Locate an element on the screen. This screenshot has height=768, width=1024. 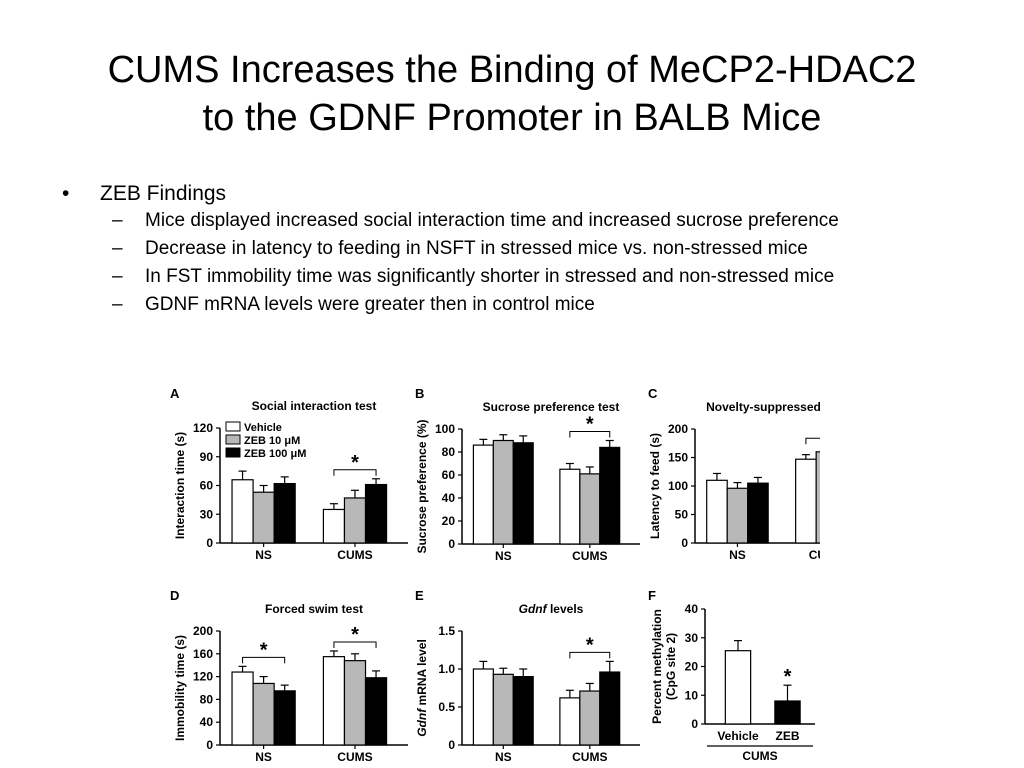
y-tick-label: 0.5 is located at coordinates (446, 707).